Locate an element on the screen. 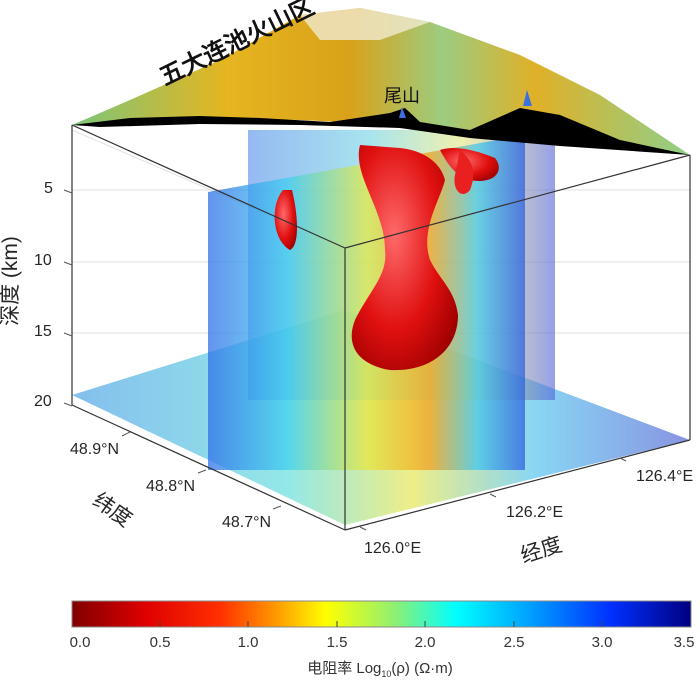 This screenshot has height=684, width=700. colorbar-tick-label: 2.0 is located at coordinates (425, 642).